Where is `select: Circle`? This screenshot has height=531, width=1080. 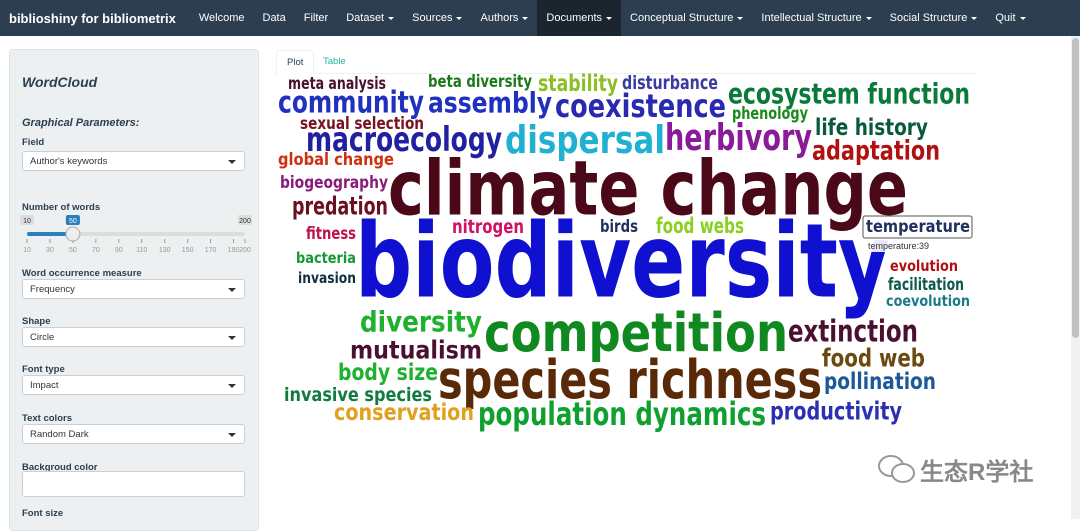
select: Circle is located at coordinates (133, 337).